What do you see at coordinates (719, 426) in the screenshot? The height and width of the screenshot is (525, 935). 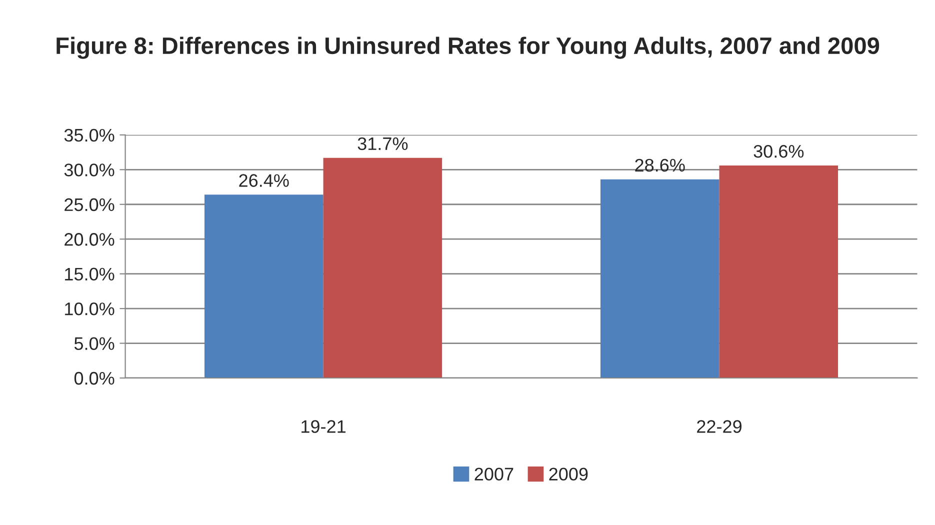 I see `x-tick-label: 22-29` at bounding box center [719, 426].